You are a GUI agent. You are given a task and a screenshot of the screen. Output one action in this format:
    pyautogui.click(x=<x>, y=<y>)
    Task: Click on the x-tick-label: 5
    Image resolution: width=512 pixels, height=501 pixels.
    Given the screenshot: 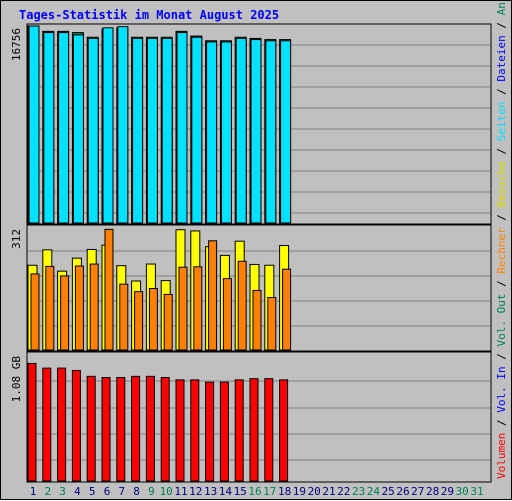 What is the action you would take?
    pyautogui.click(x=92, y=491)
    